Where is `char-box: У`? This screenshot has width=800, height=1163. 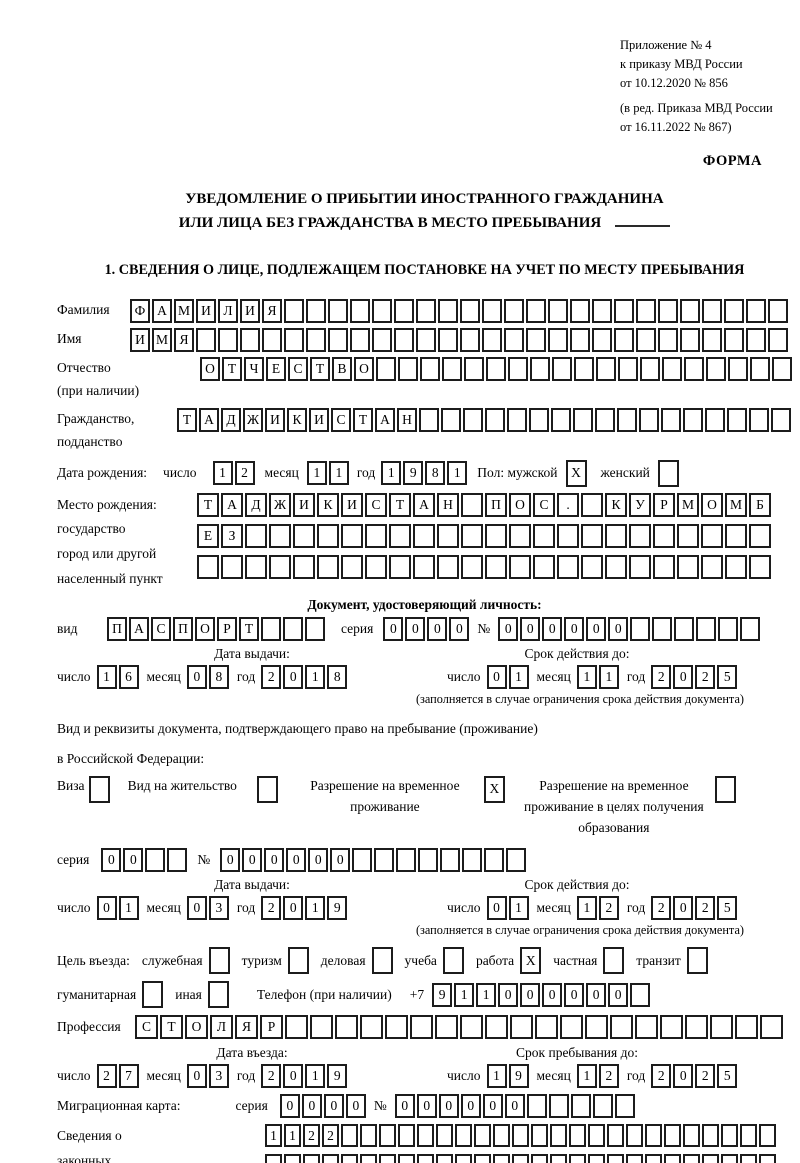 char-box: У is located at coordinates (640, 504).